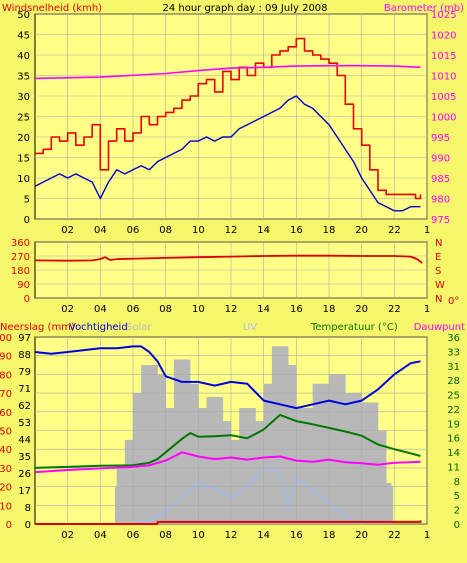  What do you see at coordinates (296, 230) in the screenshot?
I see `wind-x-tick: 16` at bounding box center [296, 230].